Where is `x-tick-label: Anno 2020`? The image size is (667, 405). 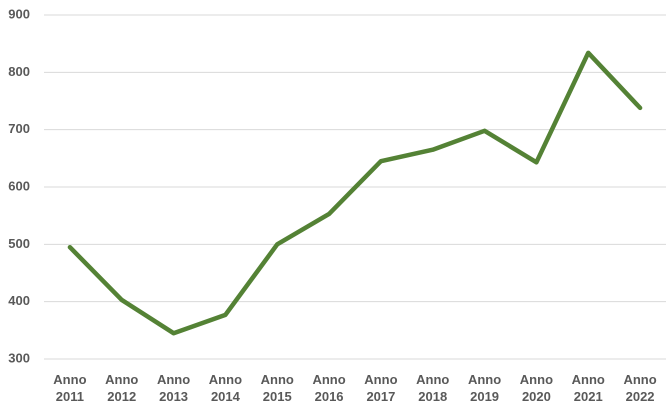 x-tick-label: Anno 2020 is located at coordinates (536, 388).